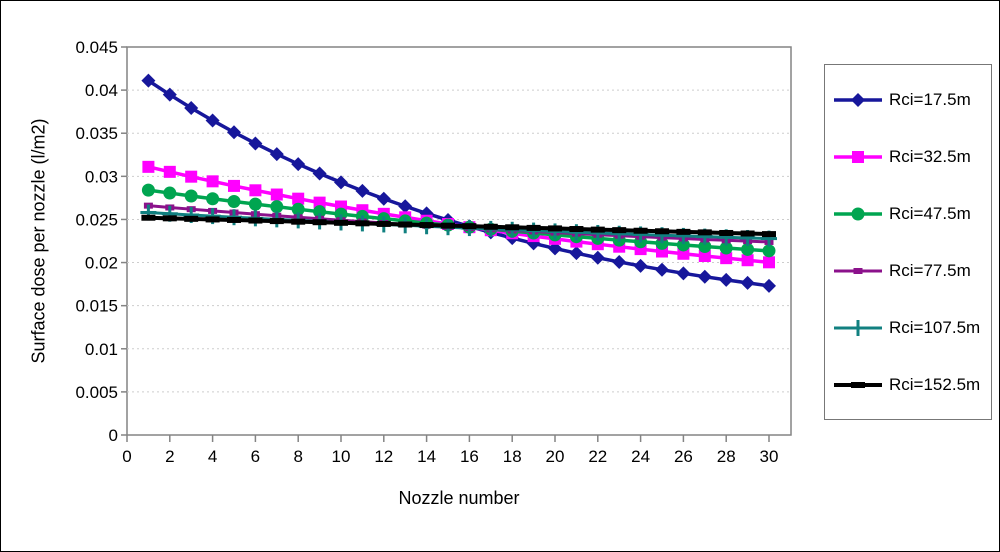 The width and height of the screenshot is (1000, 552). What do you see at coordinates (930, 156) in the screenshot?
I see `legend-label: Rci=32.5m` at bounding box center [930, 156].